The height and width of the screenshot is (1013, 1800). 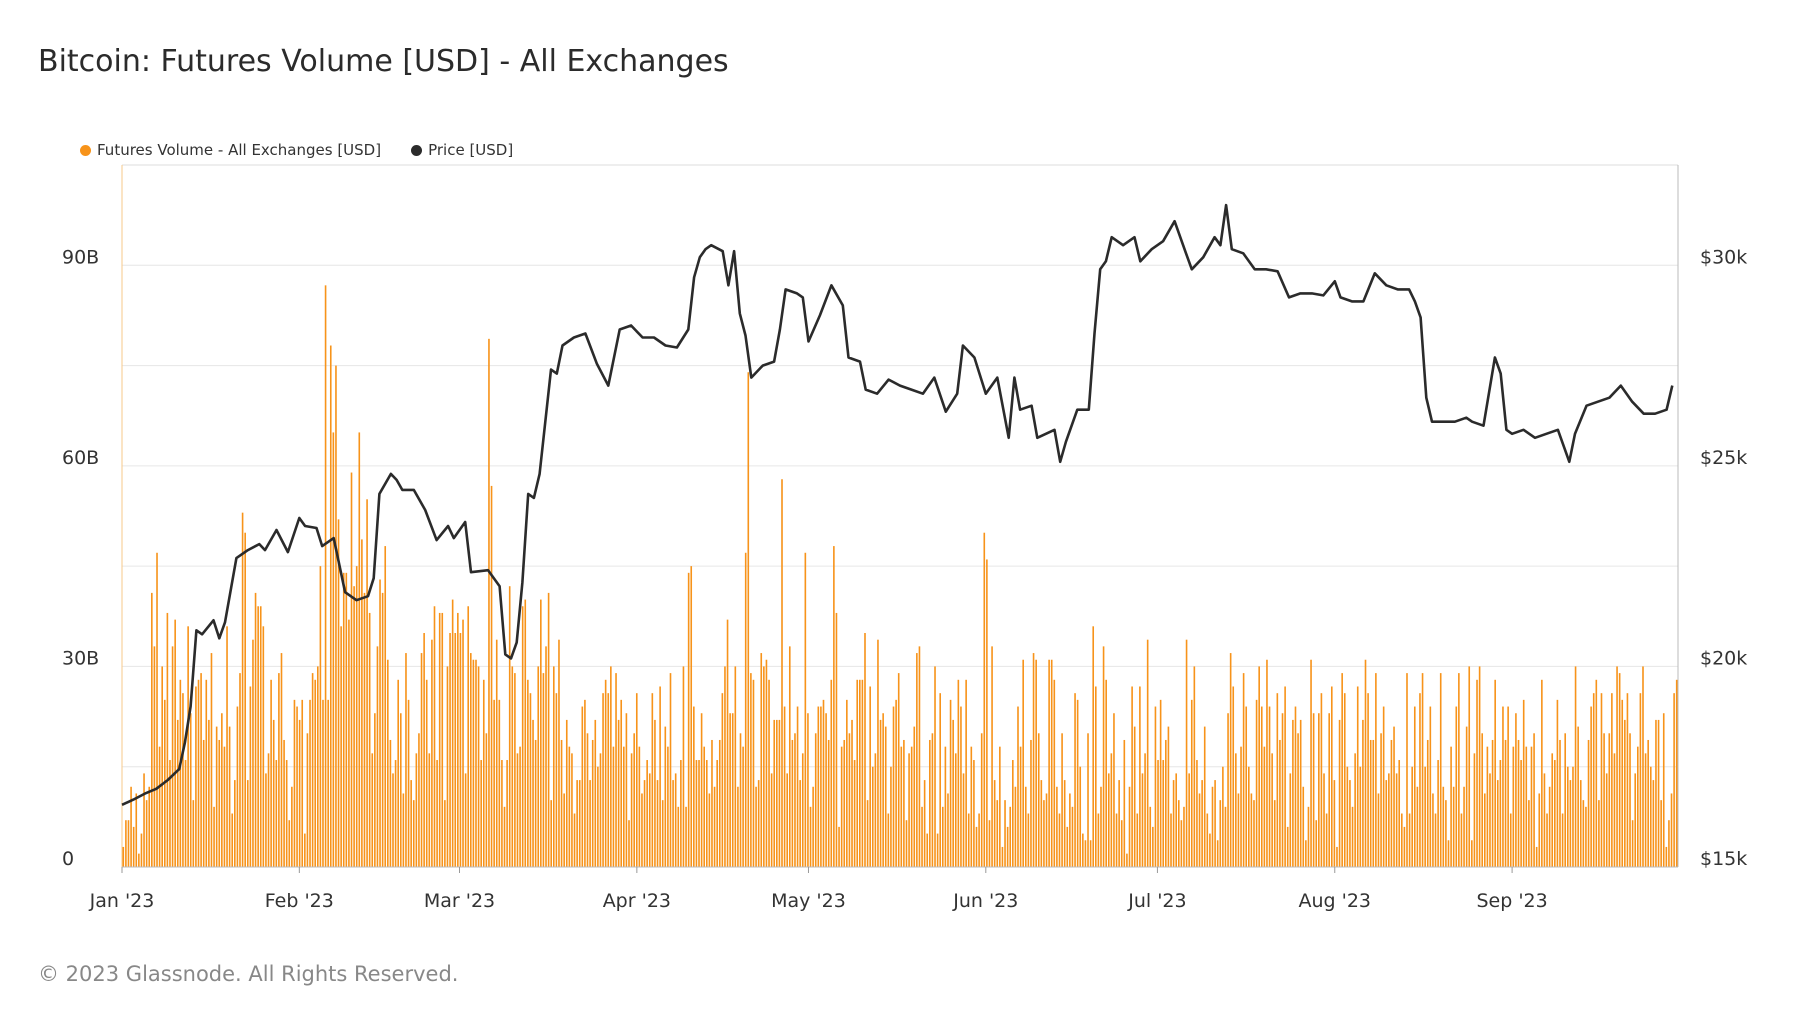 What do you see at coordinates (230, 150) in the screenshot?
I see `legend-item-volume: Futures Volume - All Exchanges [USD]` at bounding box center [230, 150].